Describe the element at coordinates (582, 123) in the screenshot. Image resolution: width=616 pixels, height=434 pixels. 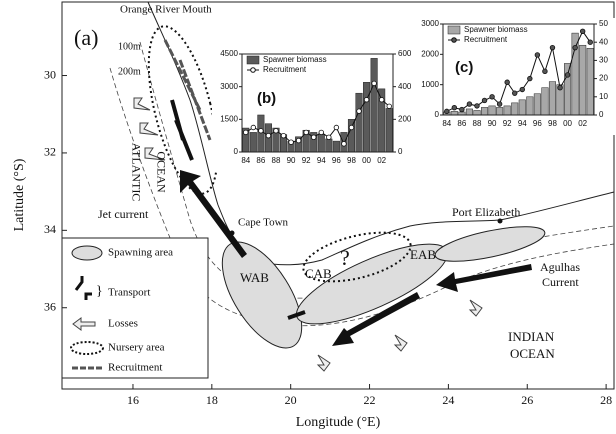
I see `x-tick-label: 02` at that location.